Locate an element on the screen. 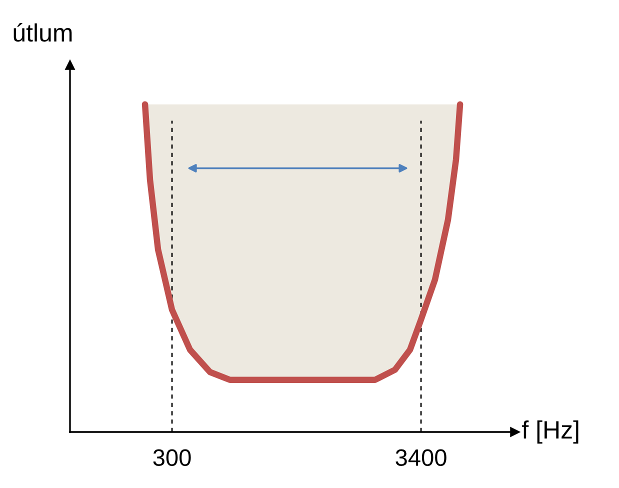 This screenshot has width=619, height=488. x-tick-label: 3400 is located at coordinates (421, 457).